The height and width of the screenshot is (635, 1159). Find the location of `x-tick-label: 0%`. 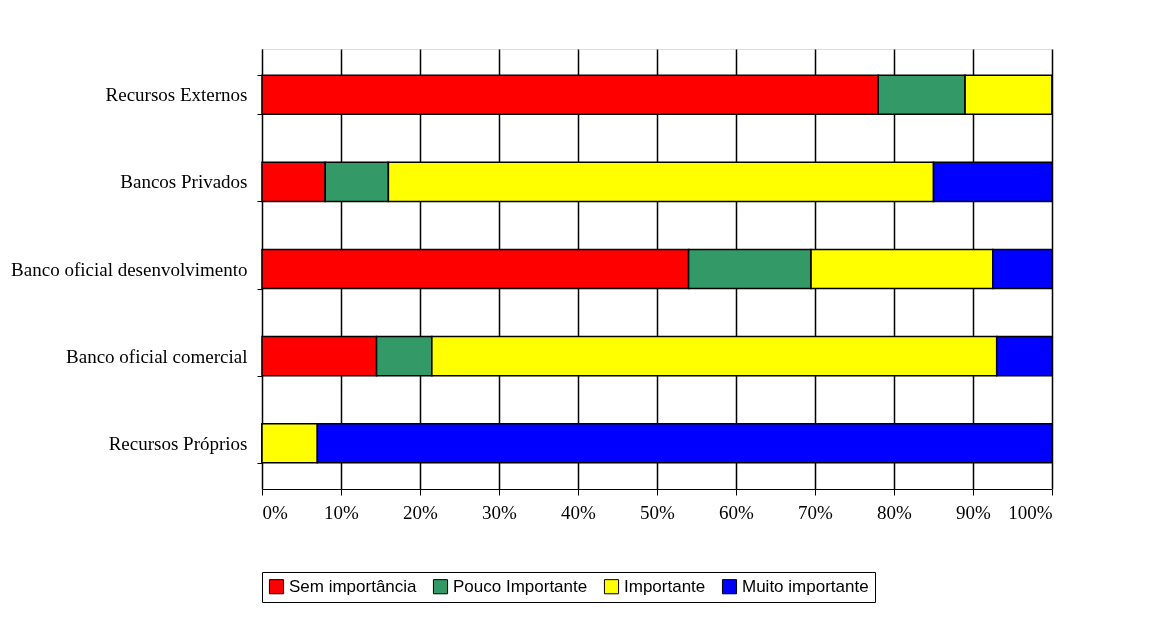

x-tick-label: 0% is located at coordinates (275, 512).